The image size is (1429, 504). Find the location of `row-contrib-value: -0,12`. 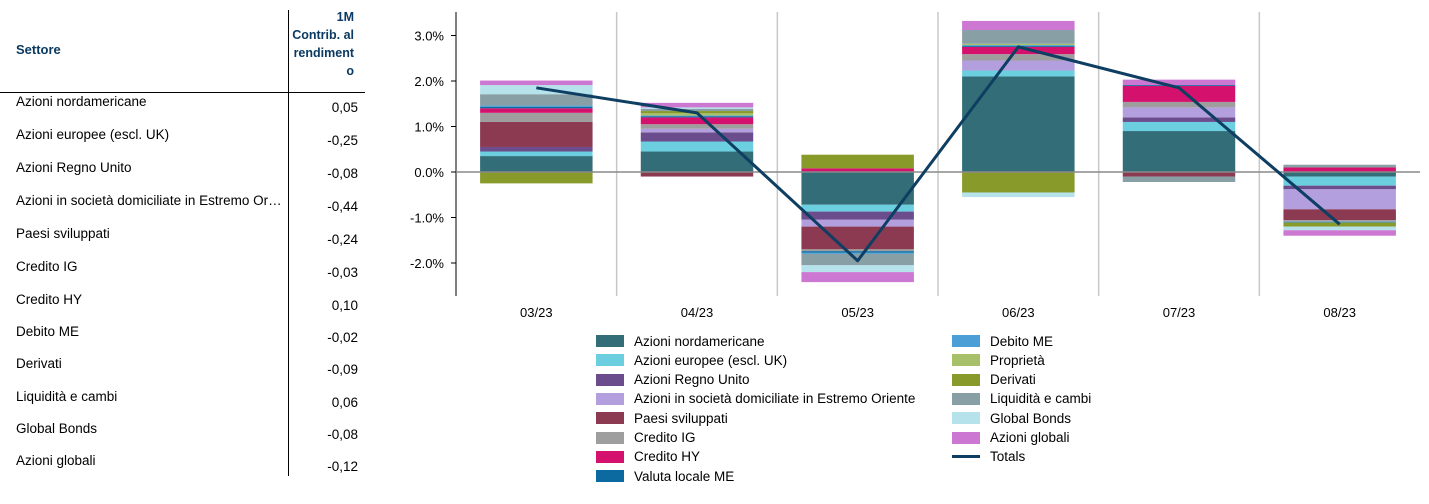

row-contrib-value: -0,12 is located at coordinates (342, 466).